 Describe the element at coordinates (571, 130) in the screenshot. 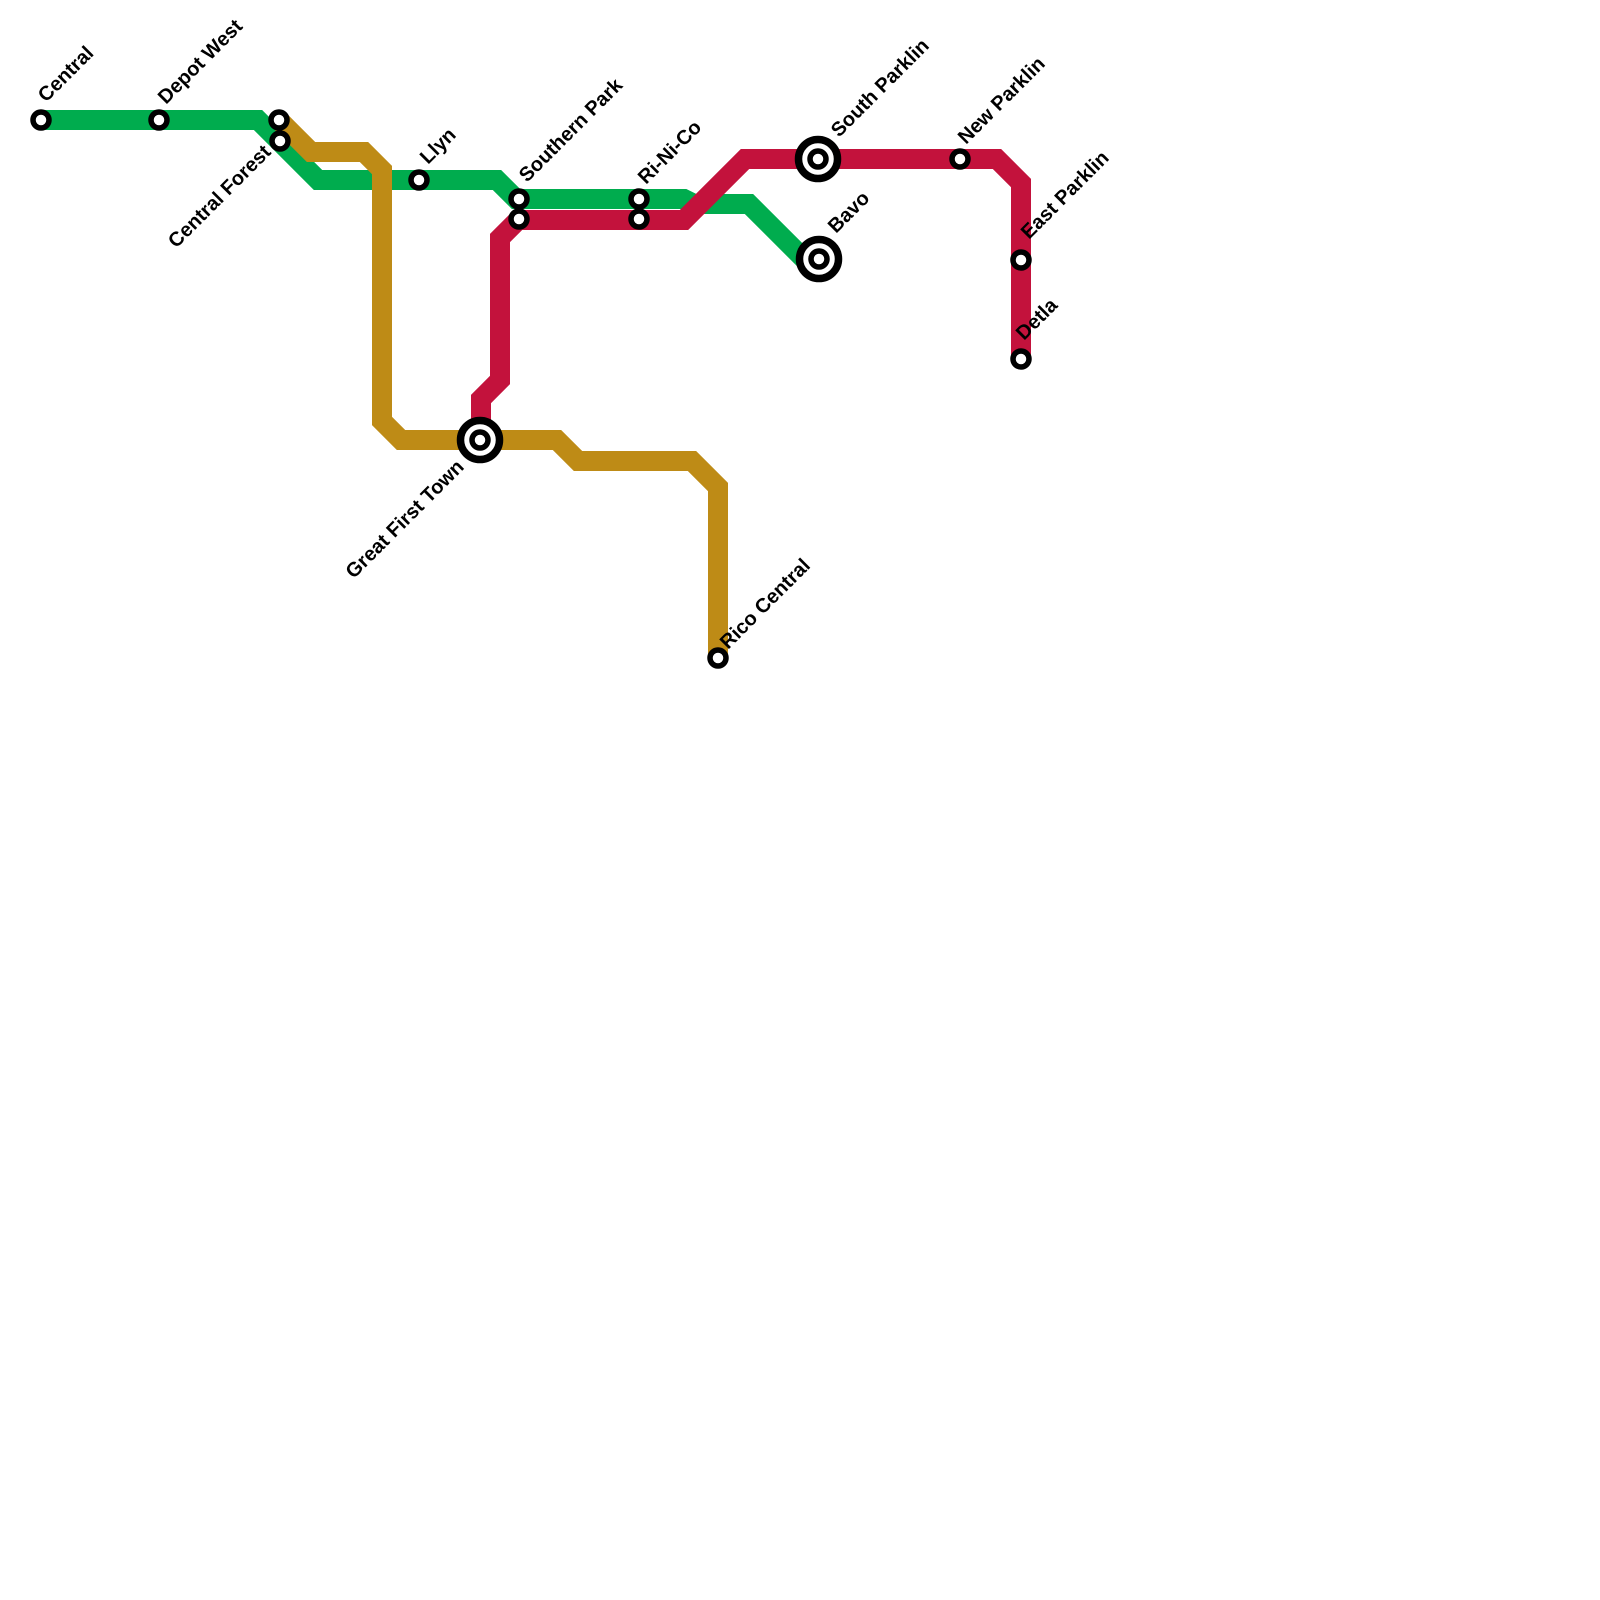

I see `station-label: Southern Park` at that location.